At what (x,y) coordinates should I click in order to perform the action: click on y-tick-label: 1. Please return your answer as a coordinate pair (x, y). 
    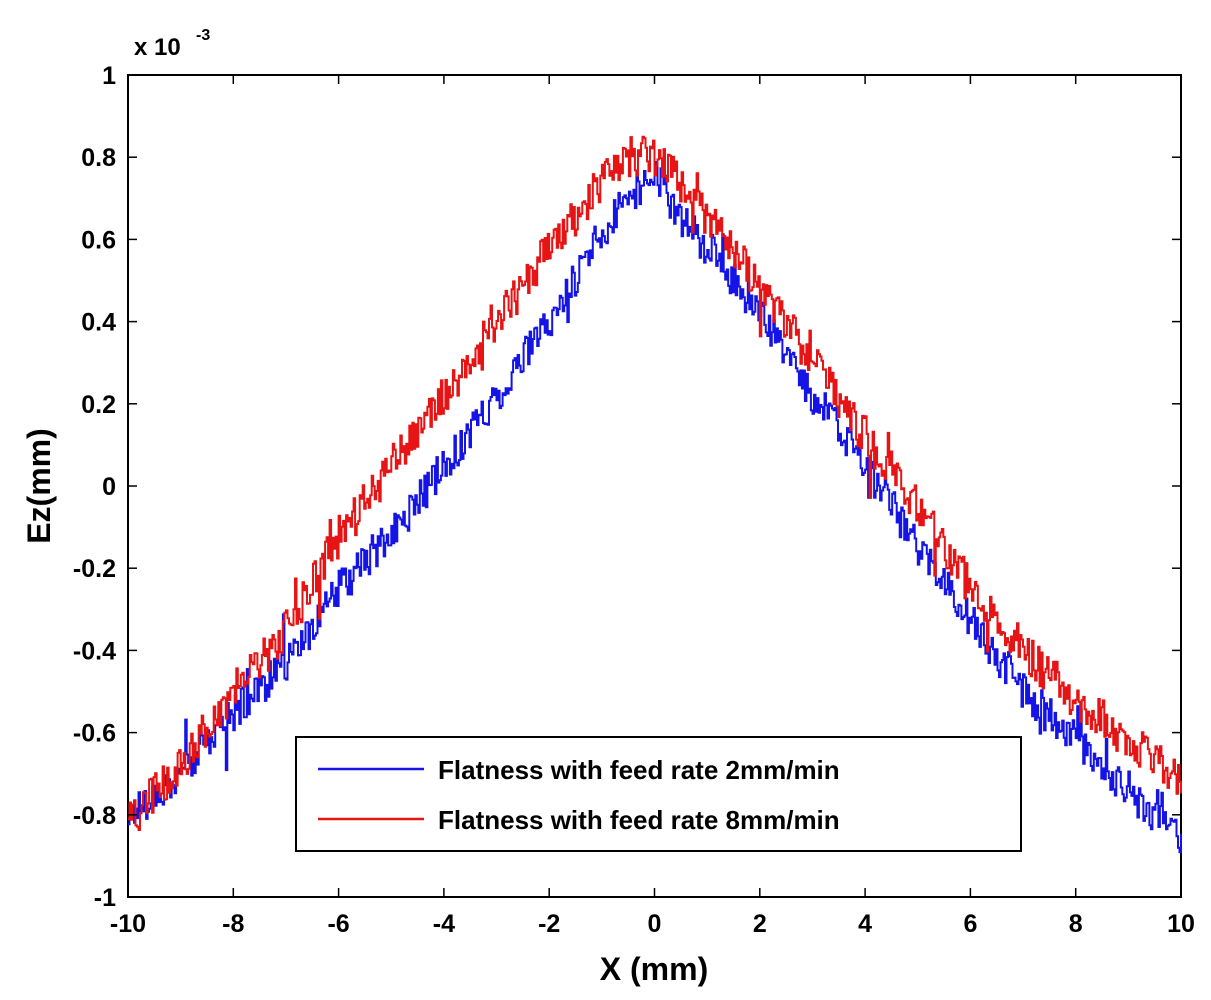
    Looking at the image, I should click on (109, 76).